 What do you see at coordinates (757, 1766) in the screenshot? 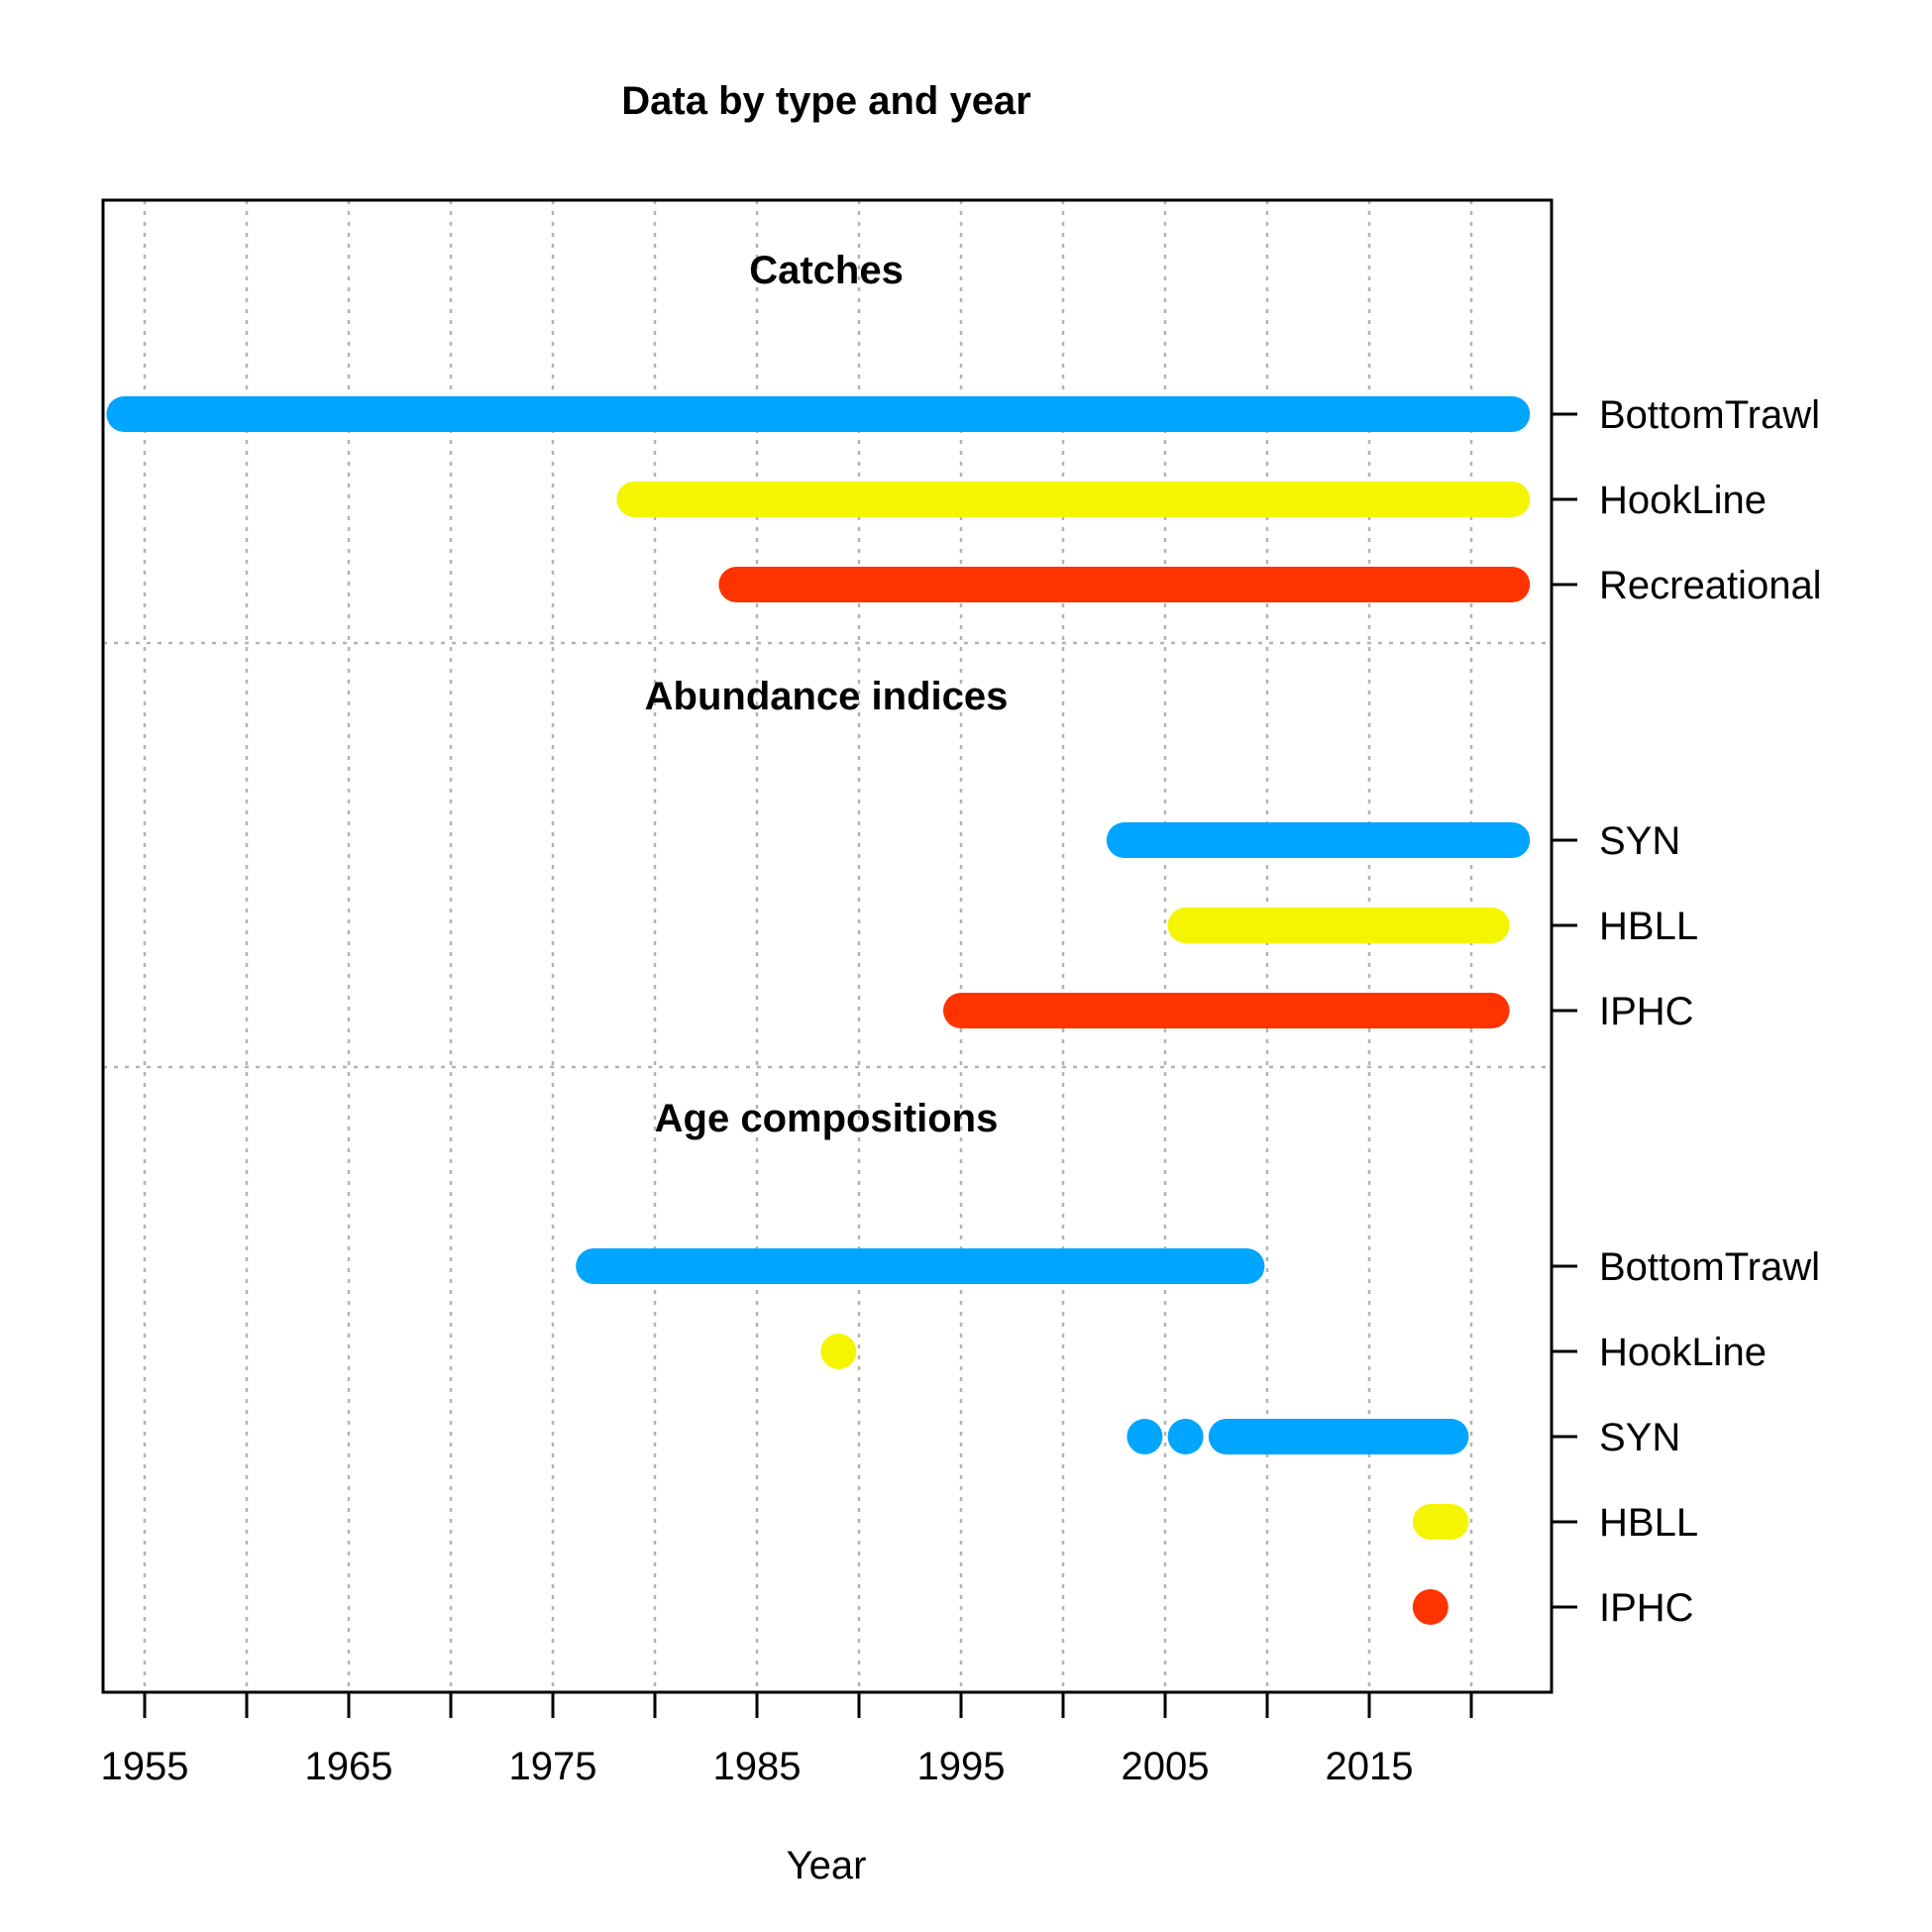
I see `x-tick-label: 1985` at bounding box center [757, 1766].